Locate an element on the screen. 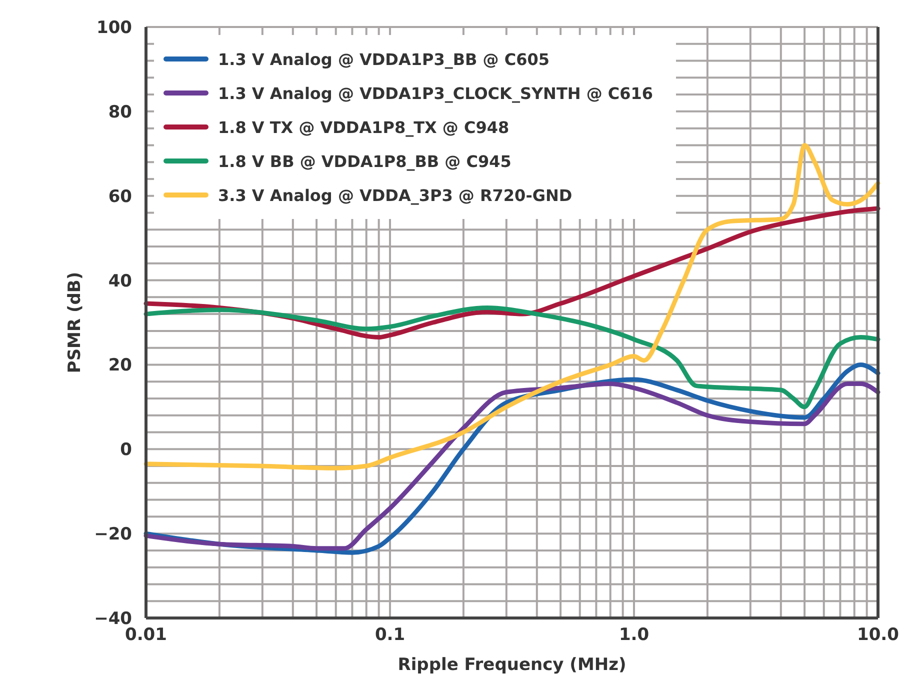 The width and height of the screenshot is (916, 692). legend-label: 1.3 V Analog @ VDDA1P3_CLOCK_SYNTH @ C616 is located at coordinates (436, 93).